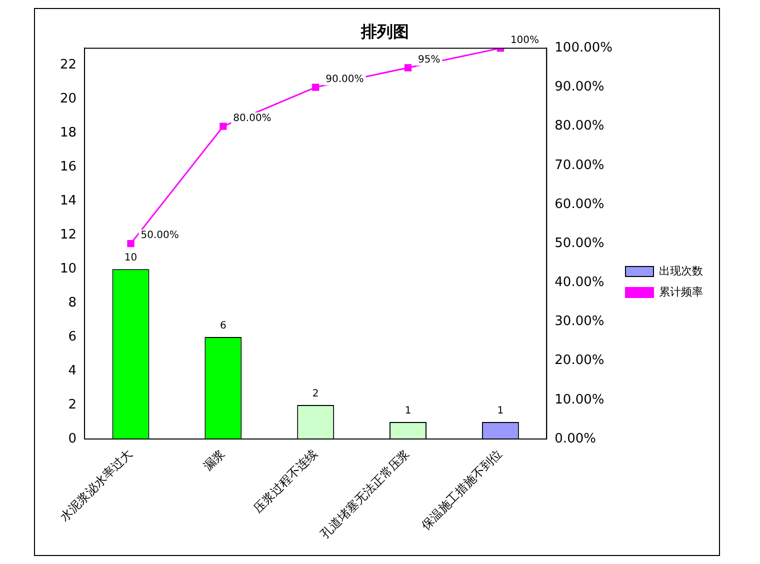  Describe the element at coordinates (579, 165) in the screenshot. I see `y2-tick-label: 70.00%` at that location.